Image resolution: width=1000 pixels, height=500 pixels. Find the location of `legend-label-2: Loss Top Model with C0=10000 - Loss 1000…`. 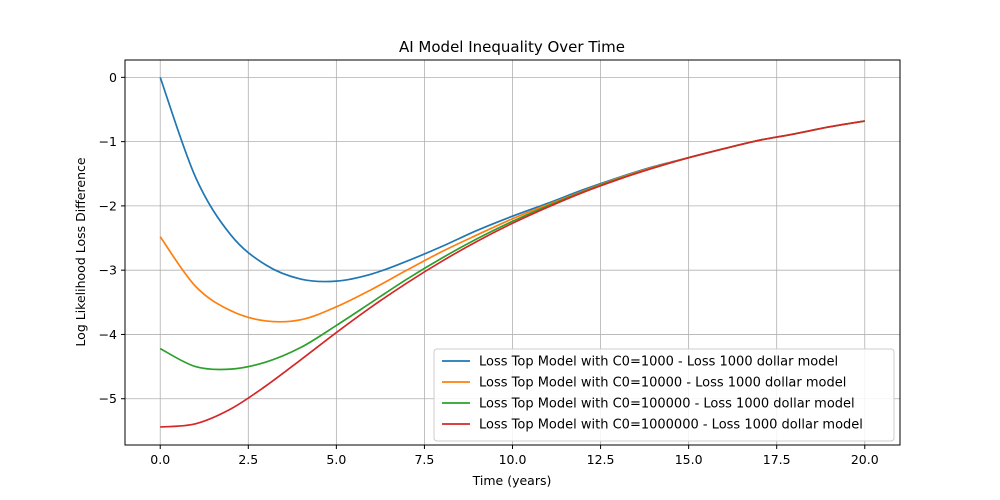

legend-label-2: Loss Top Model with C0=10000 - Loss 1000… is located at coordinates (662, 383).